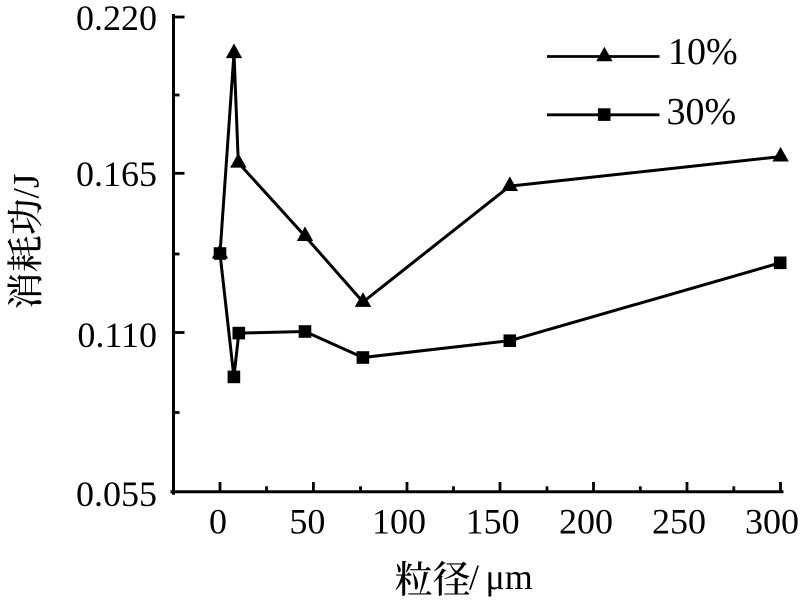 Image resolution: width=800 pixels, height=604 pixels. What do you see at coordinates (679, 522) in the screenshot?
I see `svg-text: 250` at bounding box center [679, 522].